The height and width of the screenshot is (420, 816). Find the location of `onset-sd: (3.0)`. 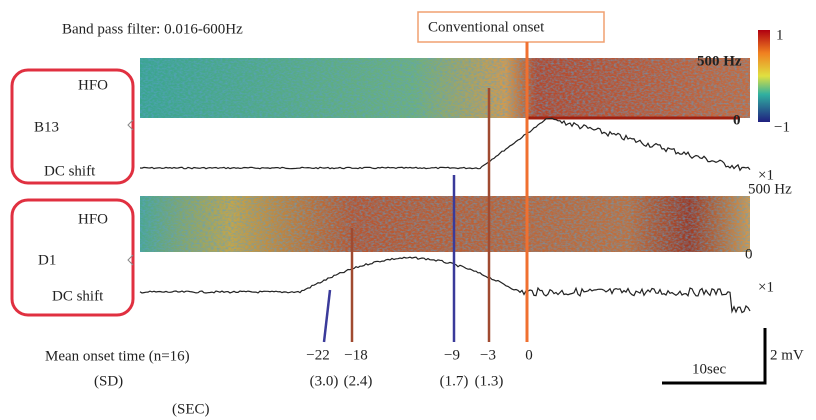

onset-sd: (3.0) is located at coordinates (324, 381).